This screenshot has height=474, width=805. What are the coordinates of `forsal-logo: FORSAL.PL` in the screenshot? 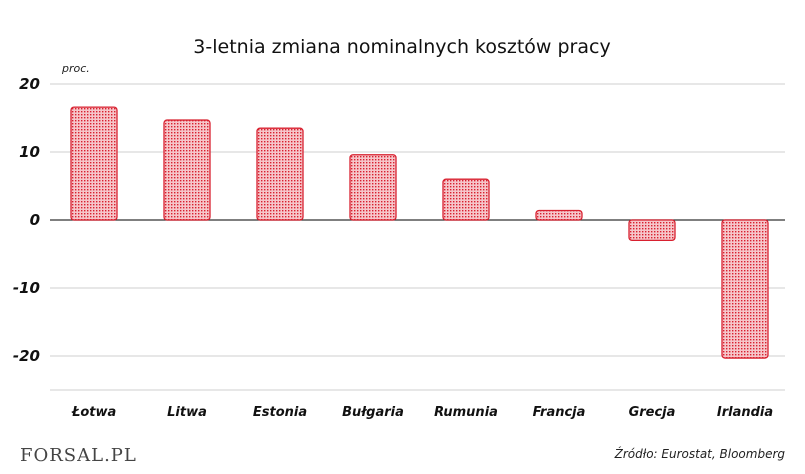 It's located at (78, 455).